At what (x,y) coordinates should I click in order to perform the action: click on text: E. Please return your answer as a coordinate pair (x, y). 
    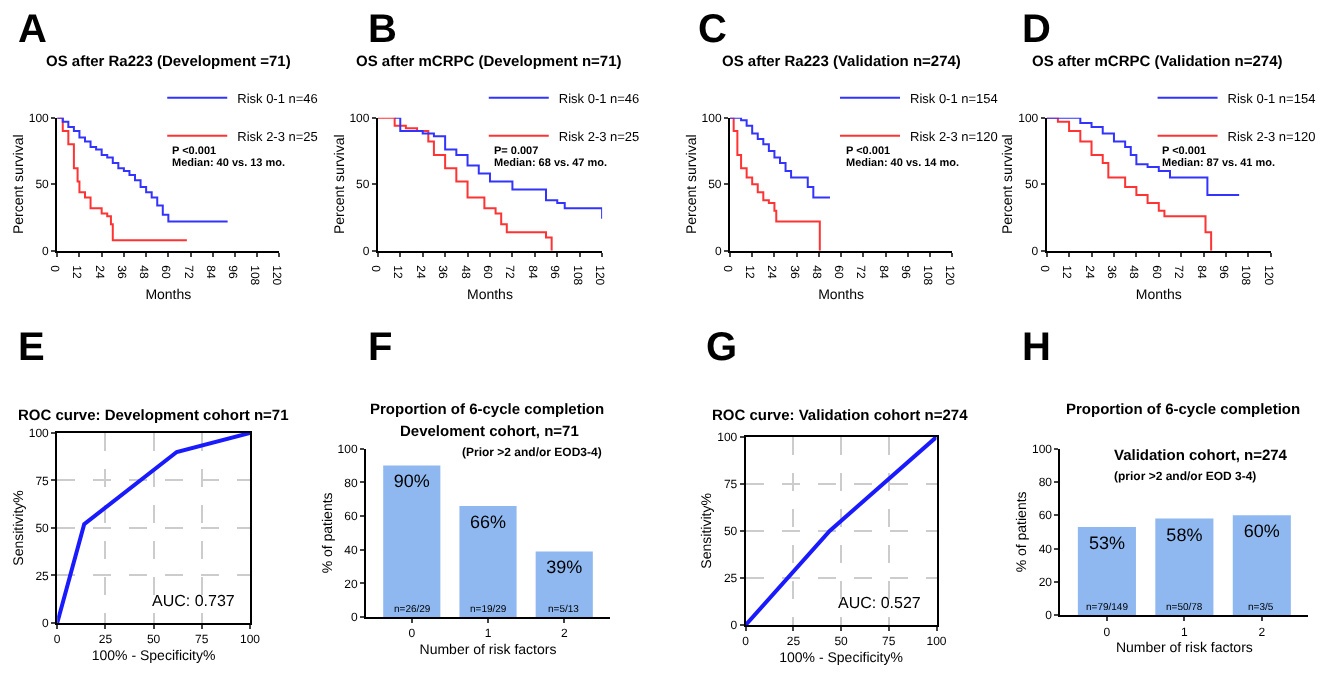
    Looking at the image, I should click on (31, 348).